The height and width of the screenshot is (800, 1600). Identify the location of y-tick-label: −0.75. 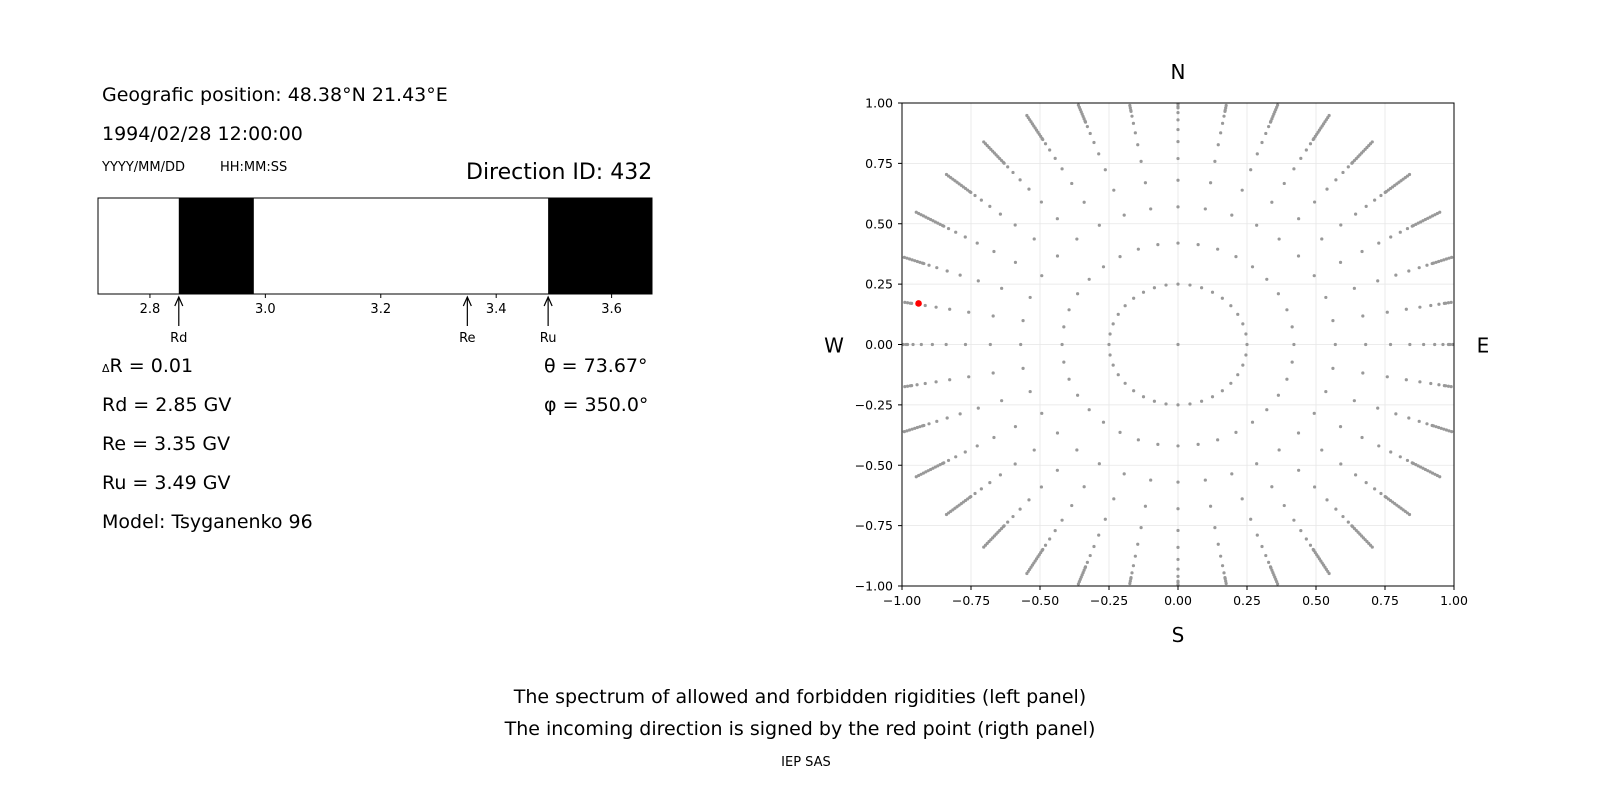
(874, 525).